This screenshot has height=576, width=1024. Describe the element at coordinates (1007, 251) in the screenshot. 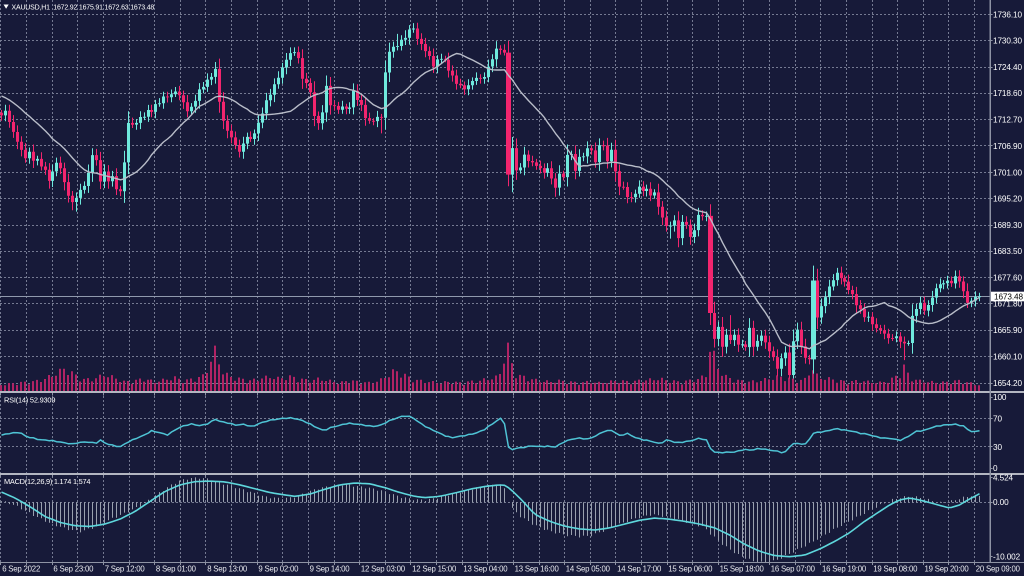

I see `svg-text: 1683.50` at that location.